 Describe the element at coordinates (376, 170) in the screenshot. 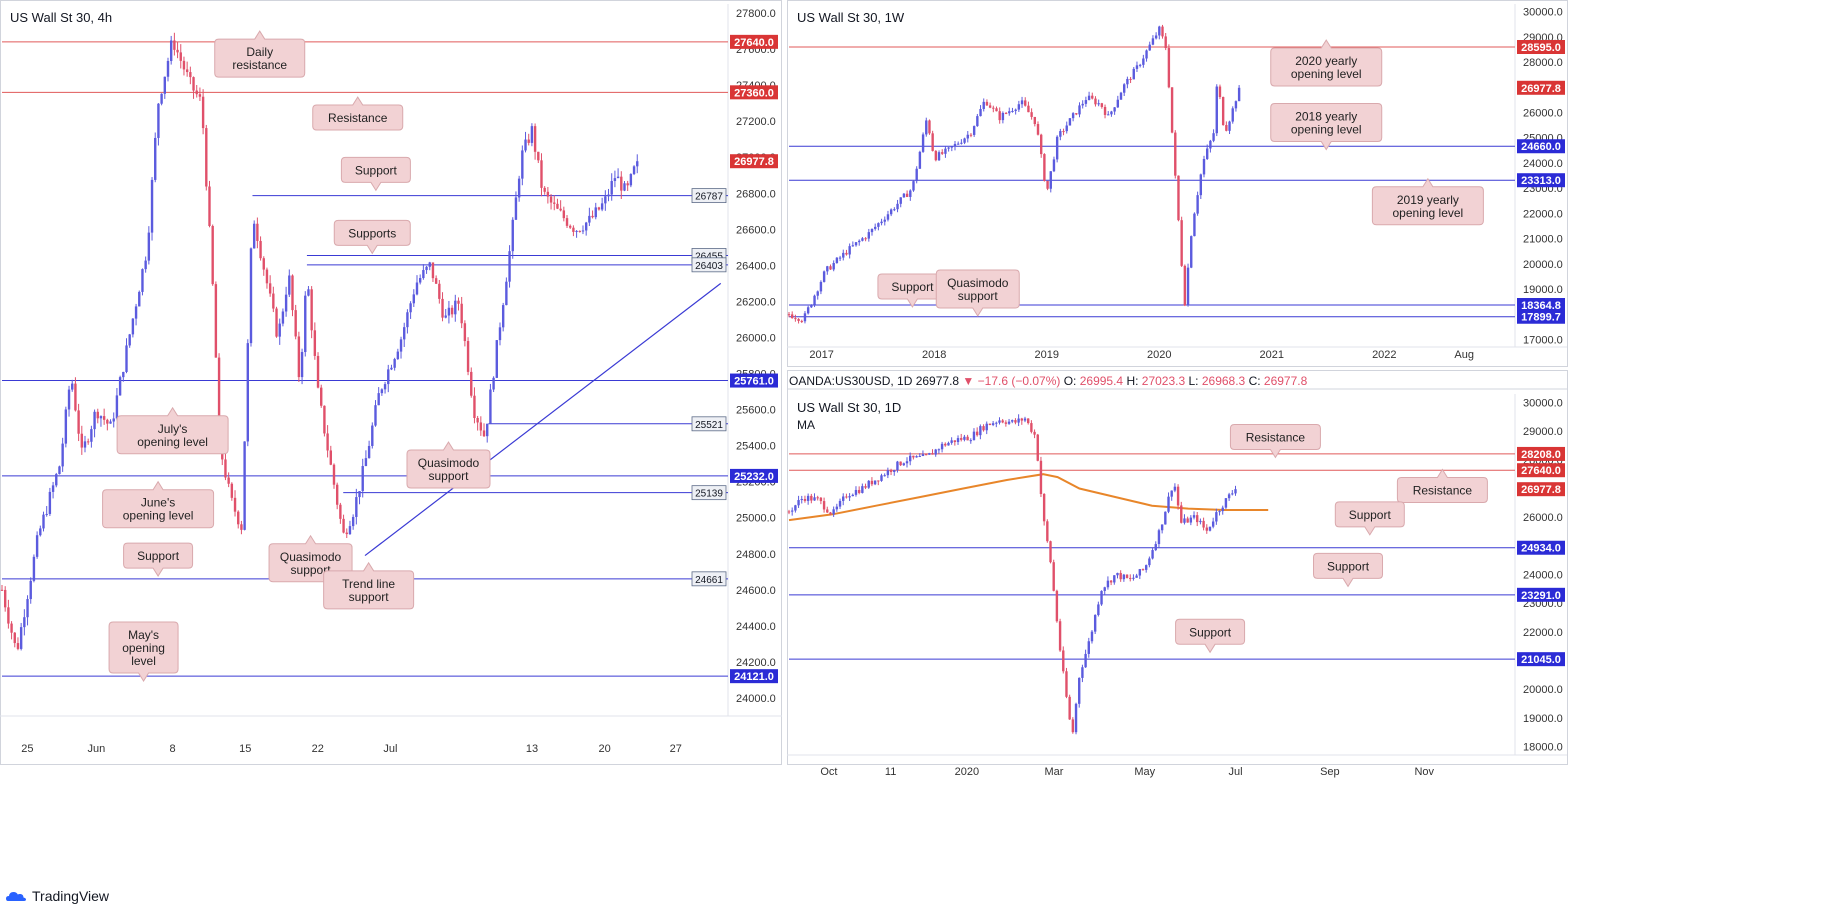

I see `callout-text: Support` at that location.